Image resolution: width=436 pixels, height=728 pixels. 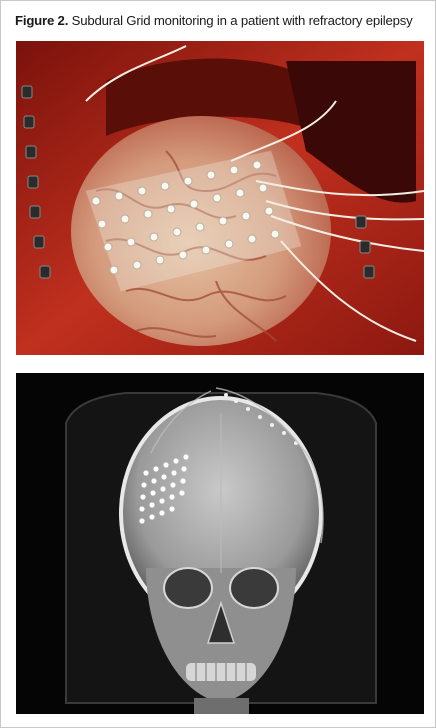 What do you see at coordinates (164, 489) in the screenshot?
I see `xray-grid-contacts` at bounding box center [164, 489].